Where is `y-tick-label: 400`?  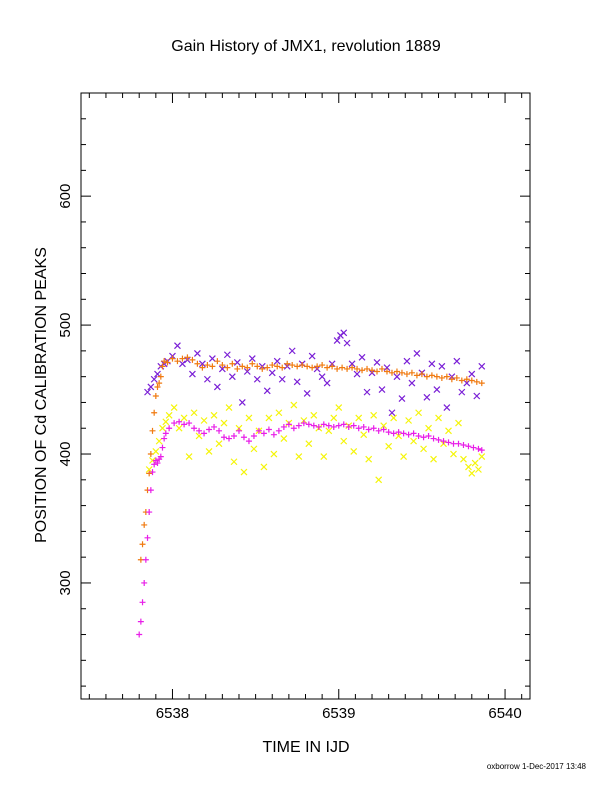 y-tick-label: 400 is located at coordinates (65, 454).